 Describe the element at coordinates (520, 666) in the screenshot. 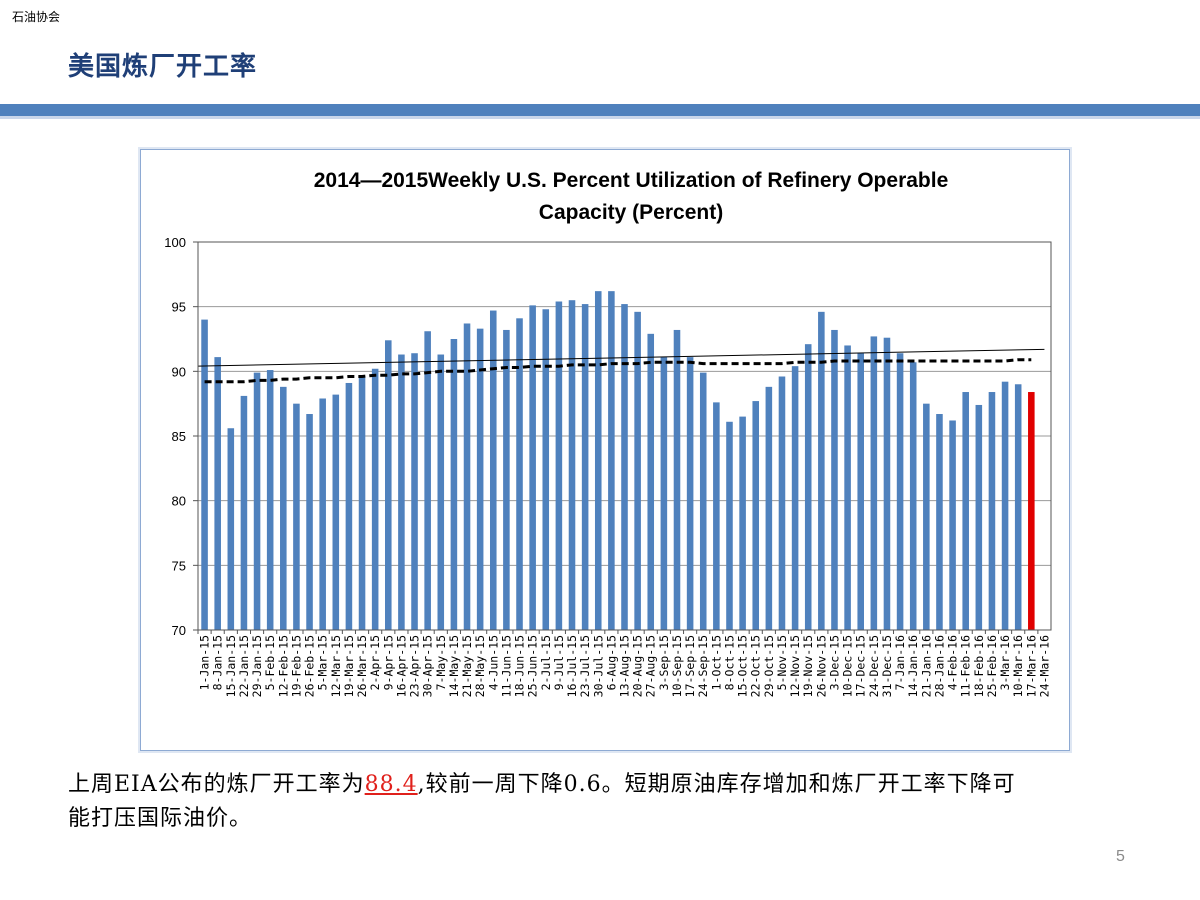

I see `x-tick-label: 18-Jun-15` at that location.